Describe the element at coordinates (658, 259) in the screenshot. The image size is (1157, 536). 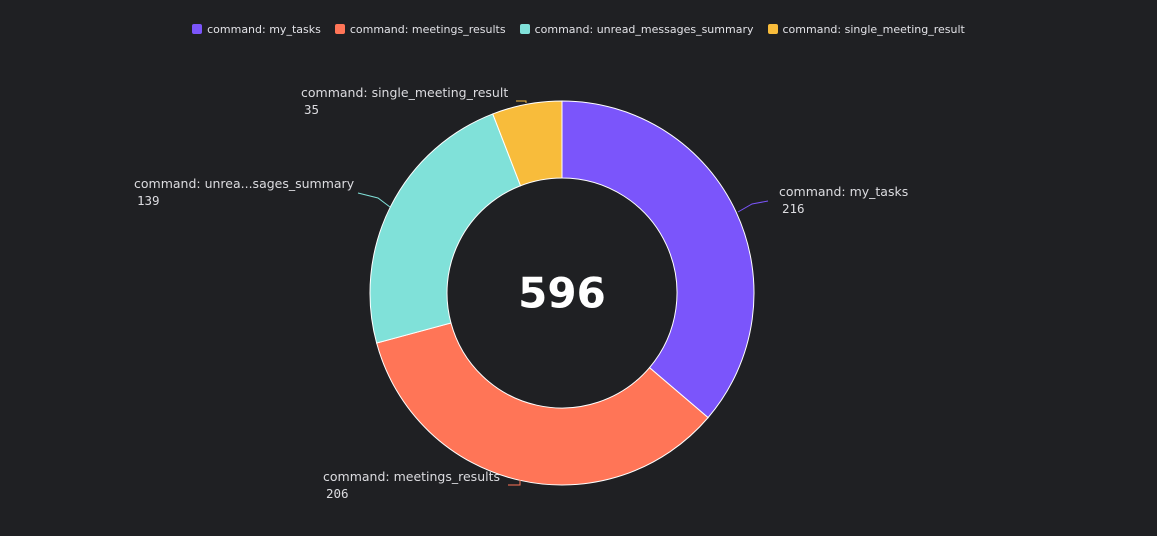
I see `donut-slice-my-tasks` at that location.